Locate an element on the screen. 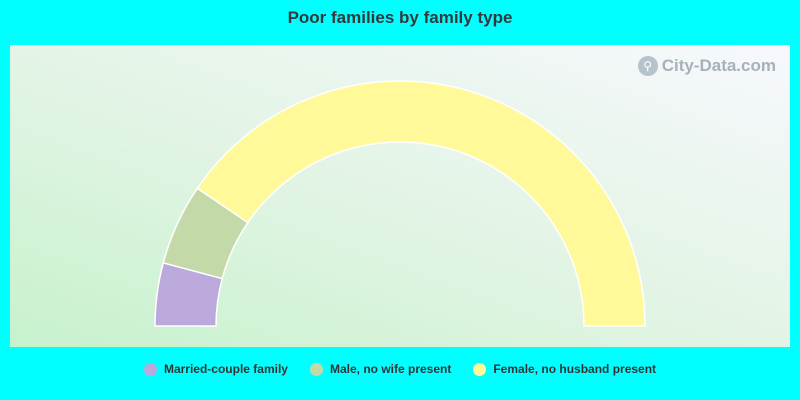  legend-item-1: Married-couple family is located at coordinates (215, 369).